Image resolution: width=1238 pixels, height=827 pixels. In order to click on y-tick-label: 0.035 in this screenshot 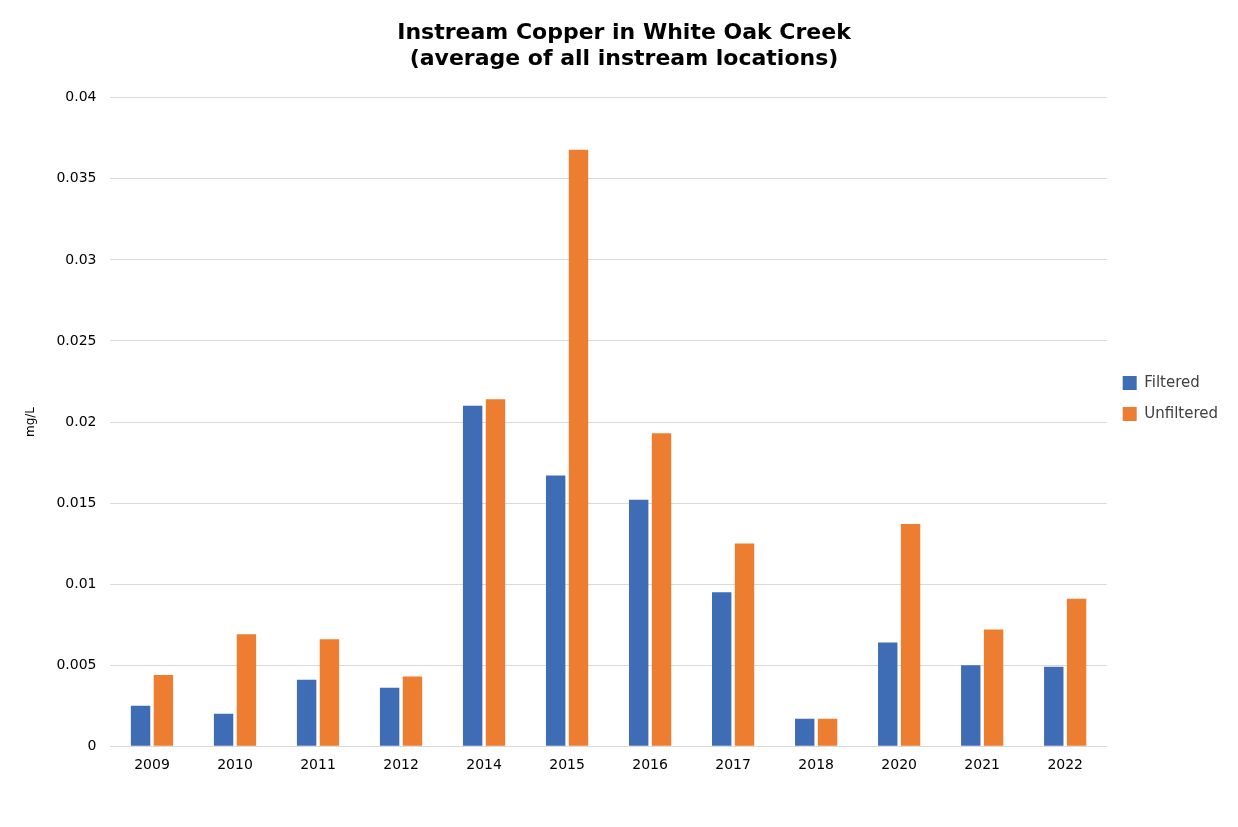, I will do `click(76, 177)`.